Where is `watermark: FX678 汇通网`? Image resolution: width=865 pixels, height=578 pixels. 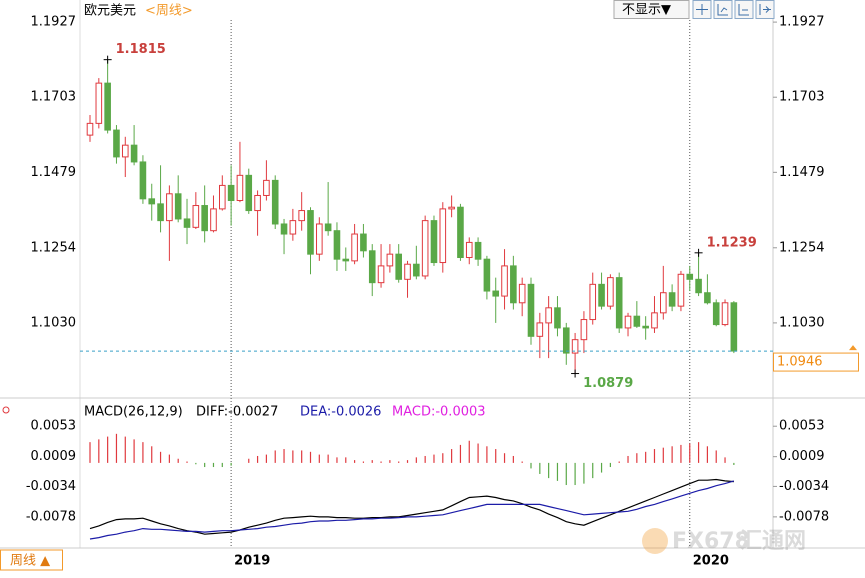
watermark: FX678 汇通网 is located at coordinates (724, 541).